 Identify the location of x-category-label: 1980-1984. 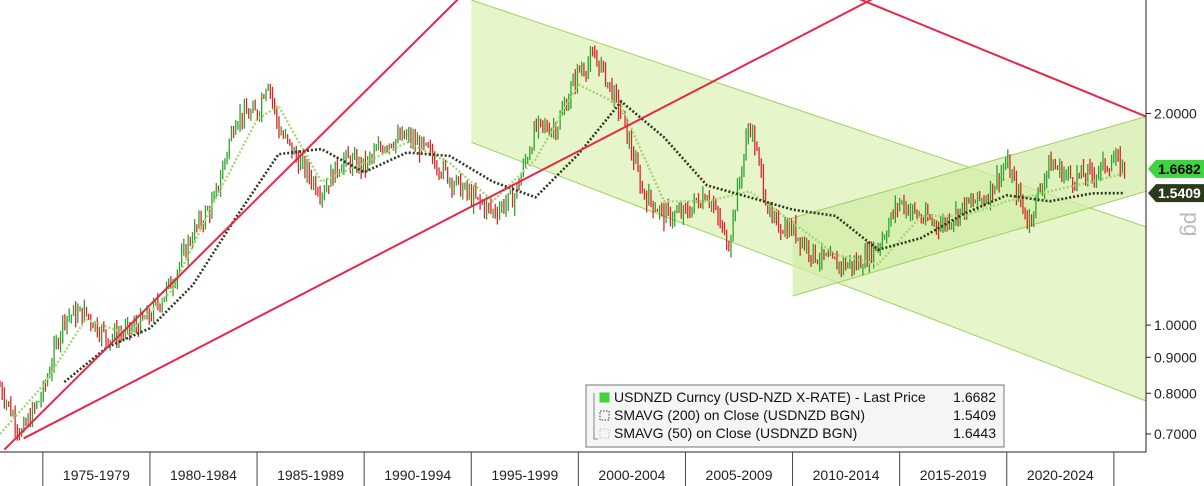
(203, 475).